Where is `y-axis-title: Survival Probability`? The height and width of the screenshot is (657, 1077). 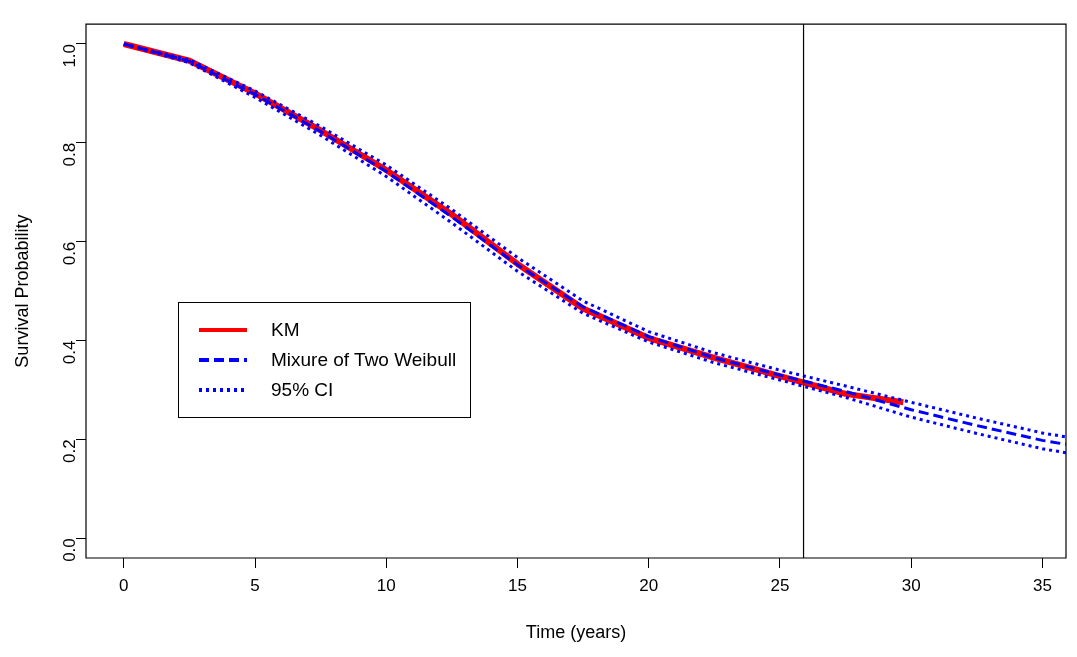 y-axis-title: Survival Probability is located at coordinates (21, 291).